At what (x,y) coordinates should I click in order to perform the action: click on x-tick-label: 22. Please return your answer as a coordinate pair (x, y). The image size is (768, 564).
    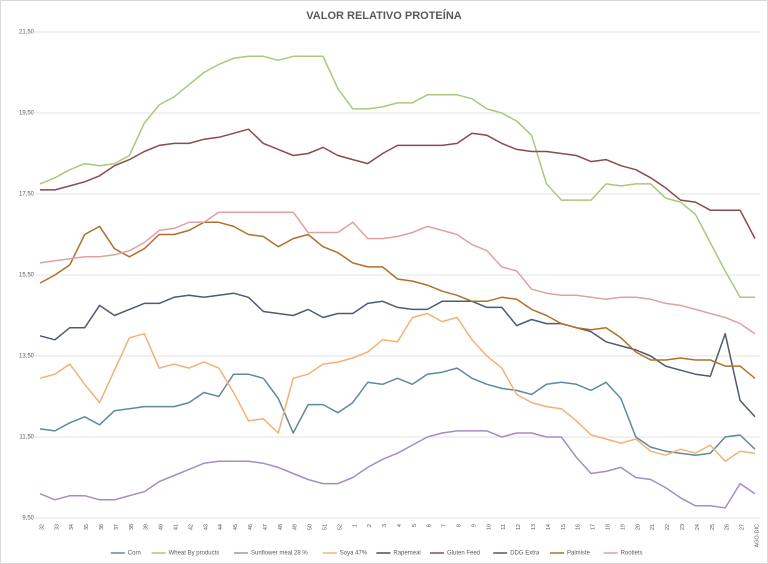
    Looking at the image, I should click on (668, 527).